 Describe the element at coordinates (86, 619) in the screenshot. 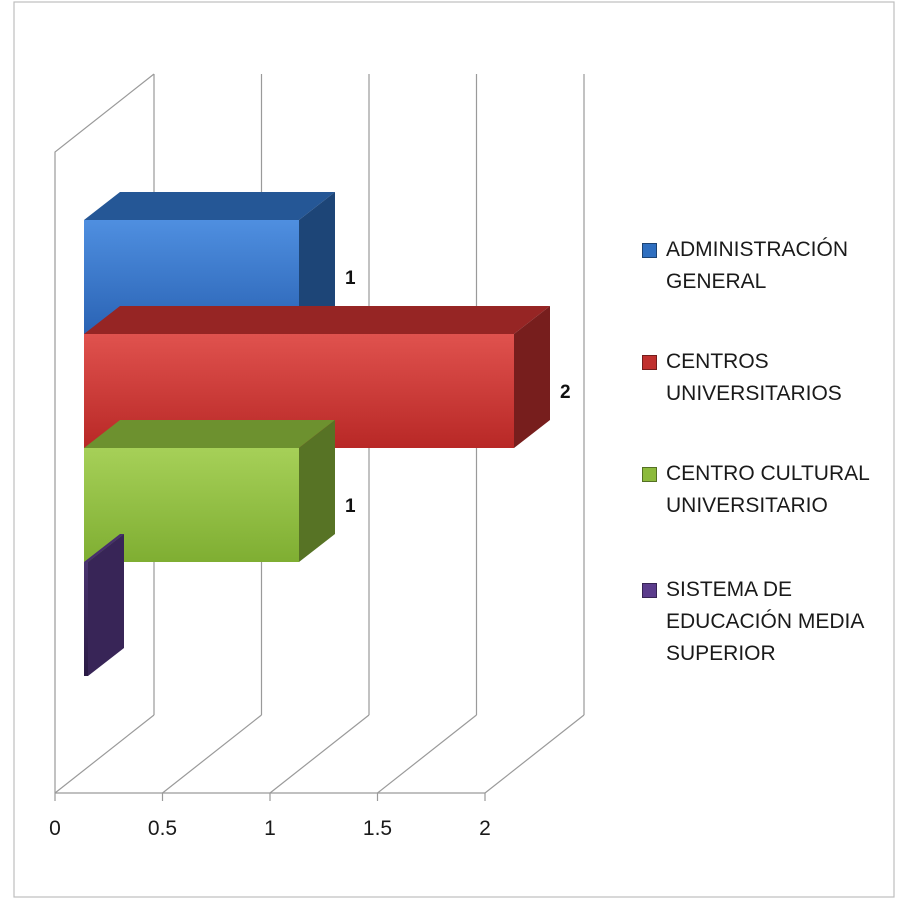

I see `bar-front-face` at that location.